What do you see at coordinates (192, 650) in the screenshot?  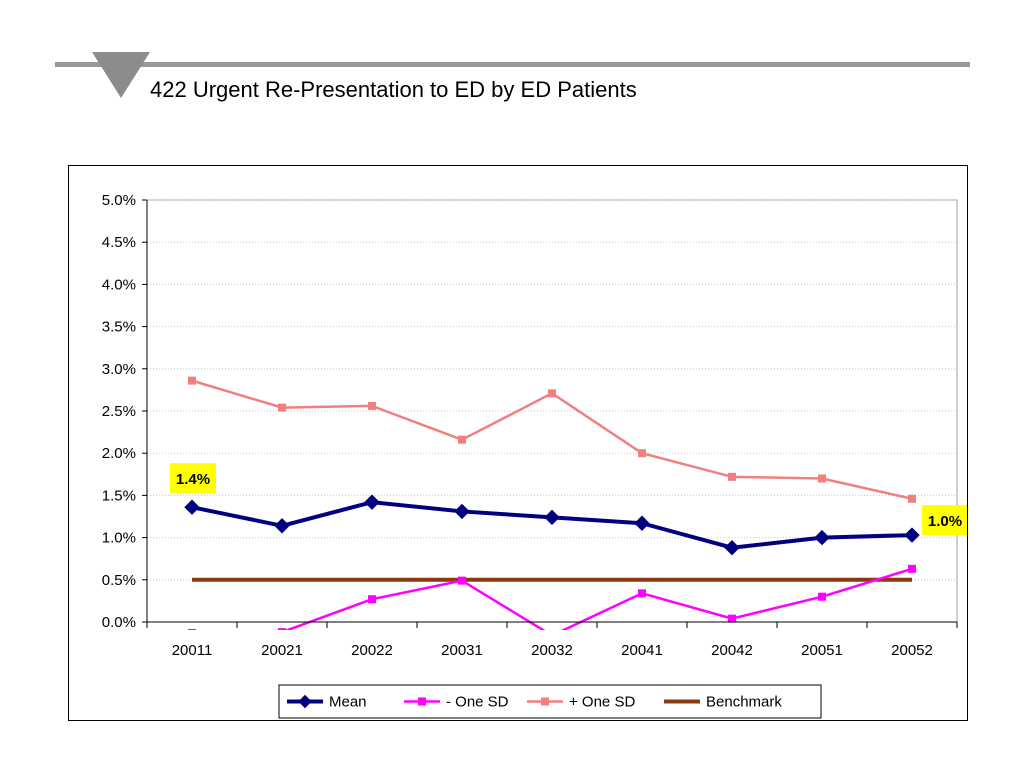 I see `x-tick-label: 20011` at bounding box center [192, 650].